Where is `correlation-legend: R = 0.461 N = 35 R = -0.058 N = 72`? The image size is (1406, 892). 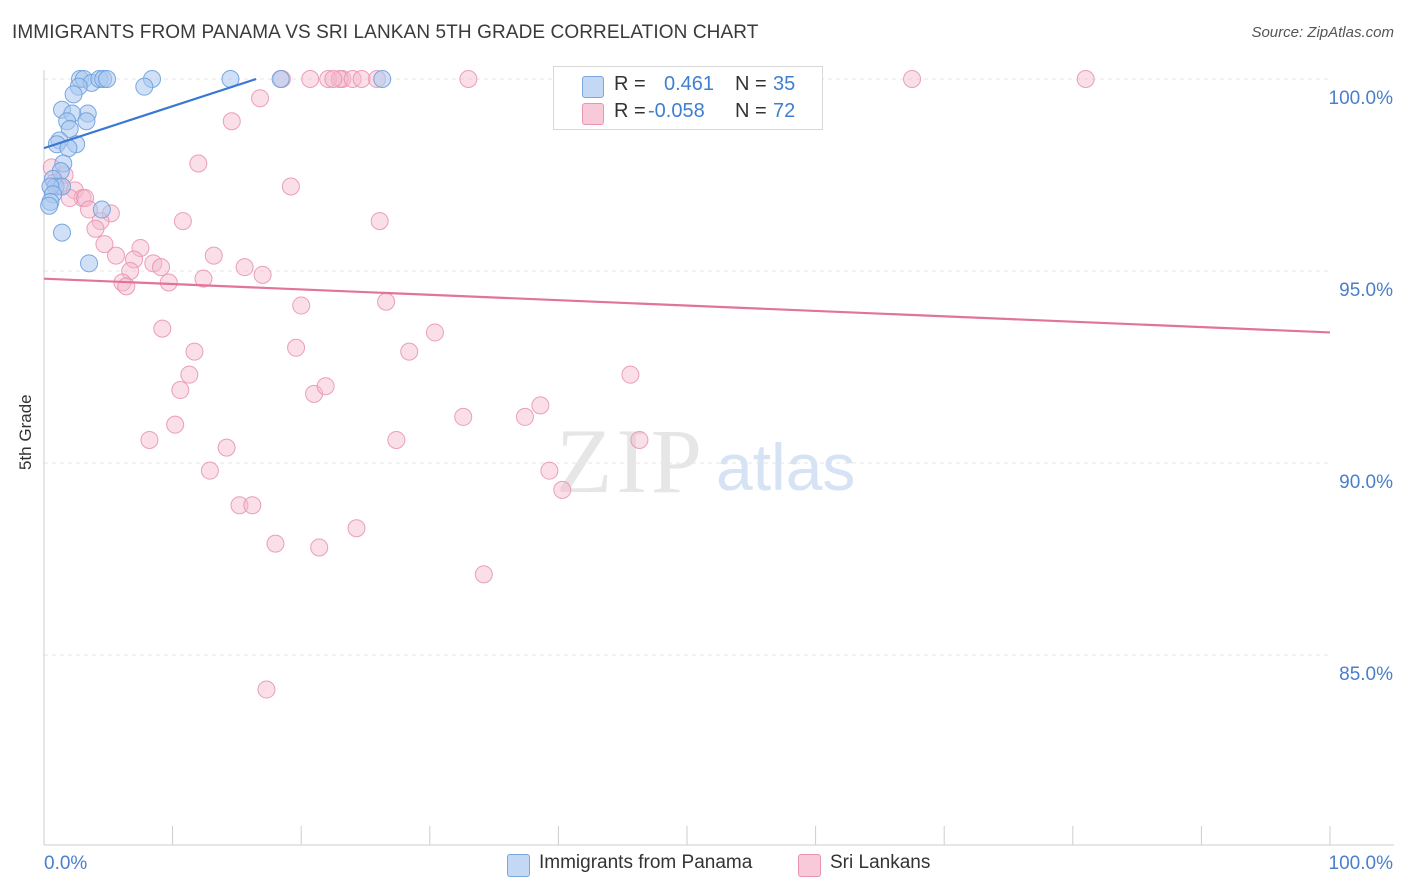 correlation-legend: R = 0.461 N = 35 R = -0.058 N = 72 is located at coordinates (688, 98).